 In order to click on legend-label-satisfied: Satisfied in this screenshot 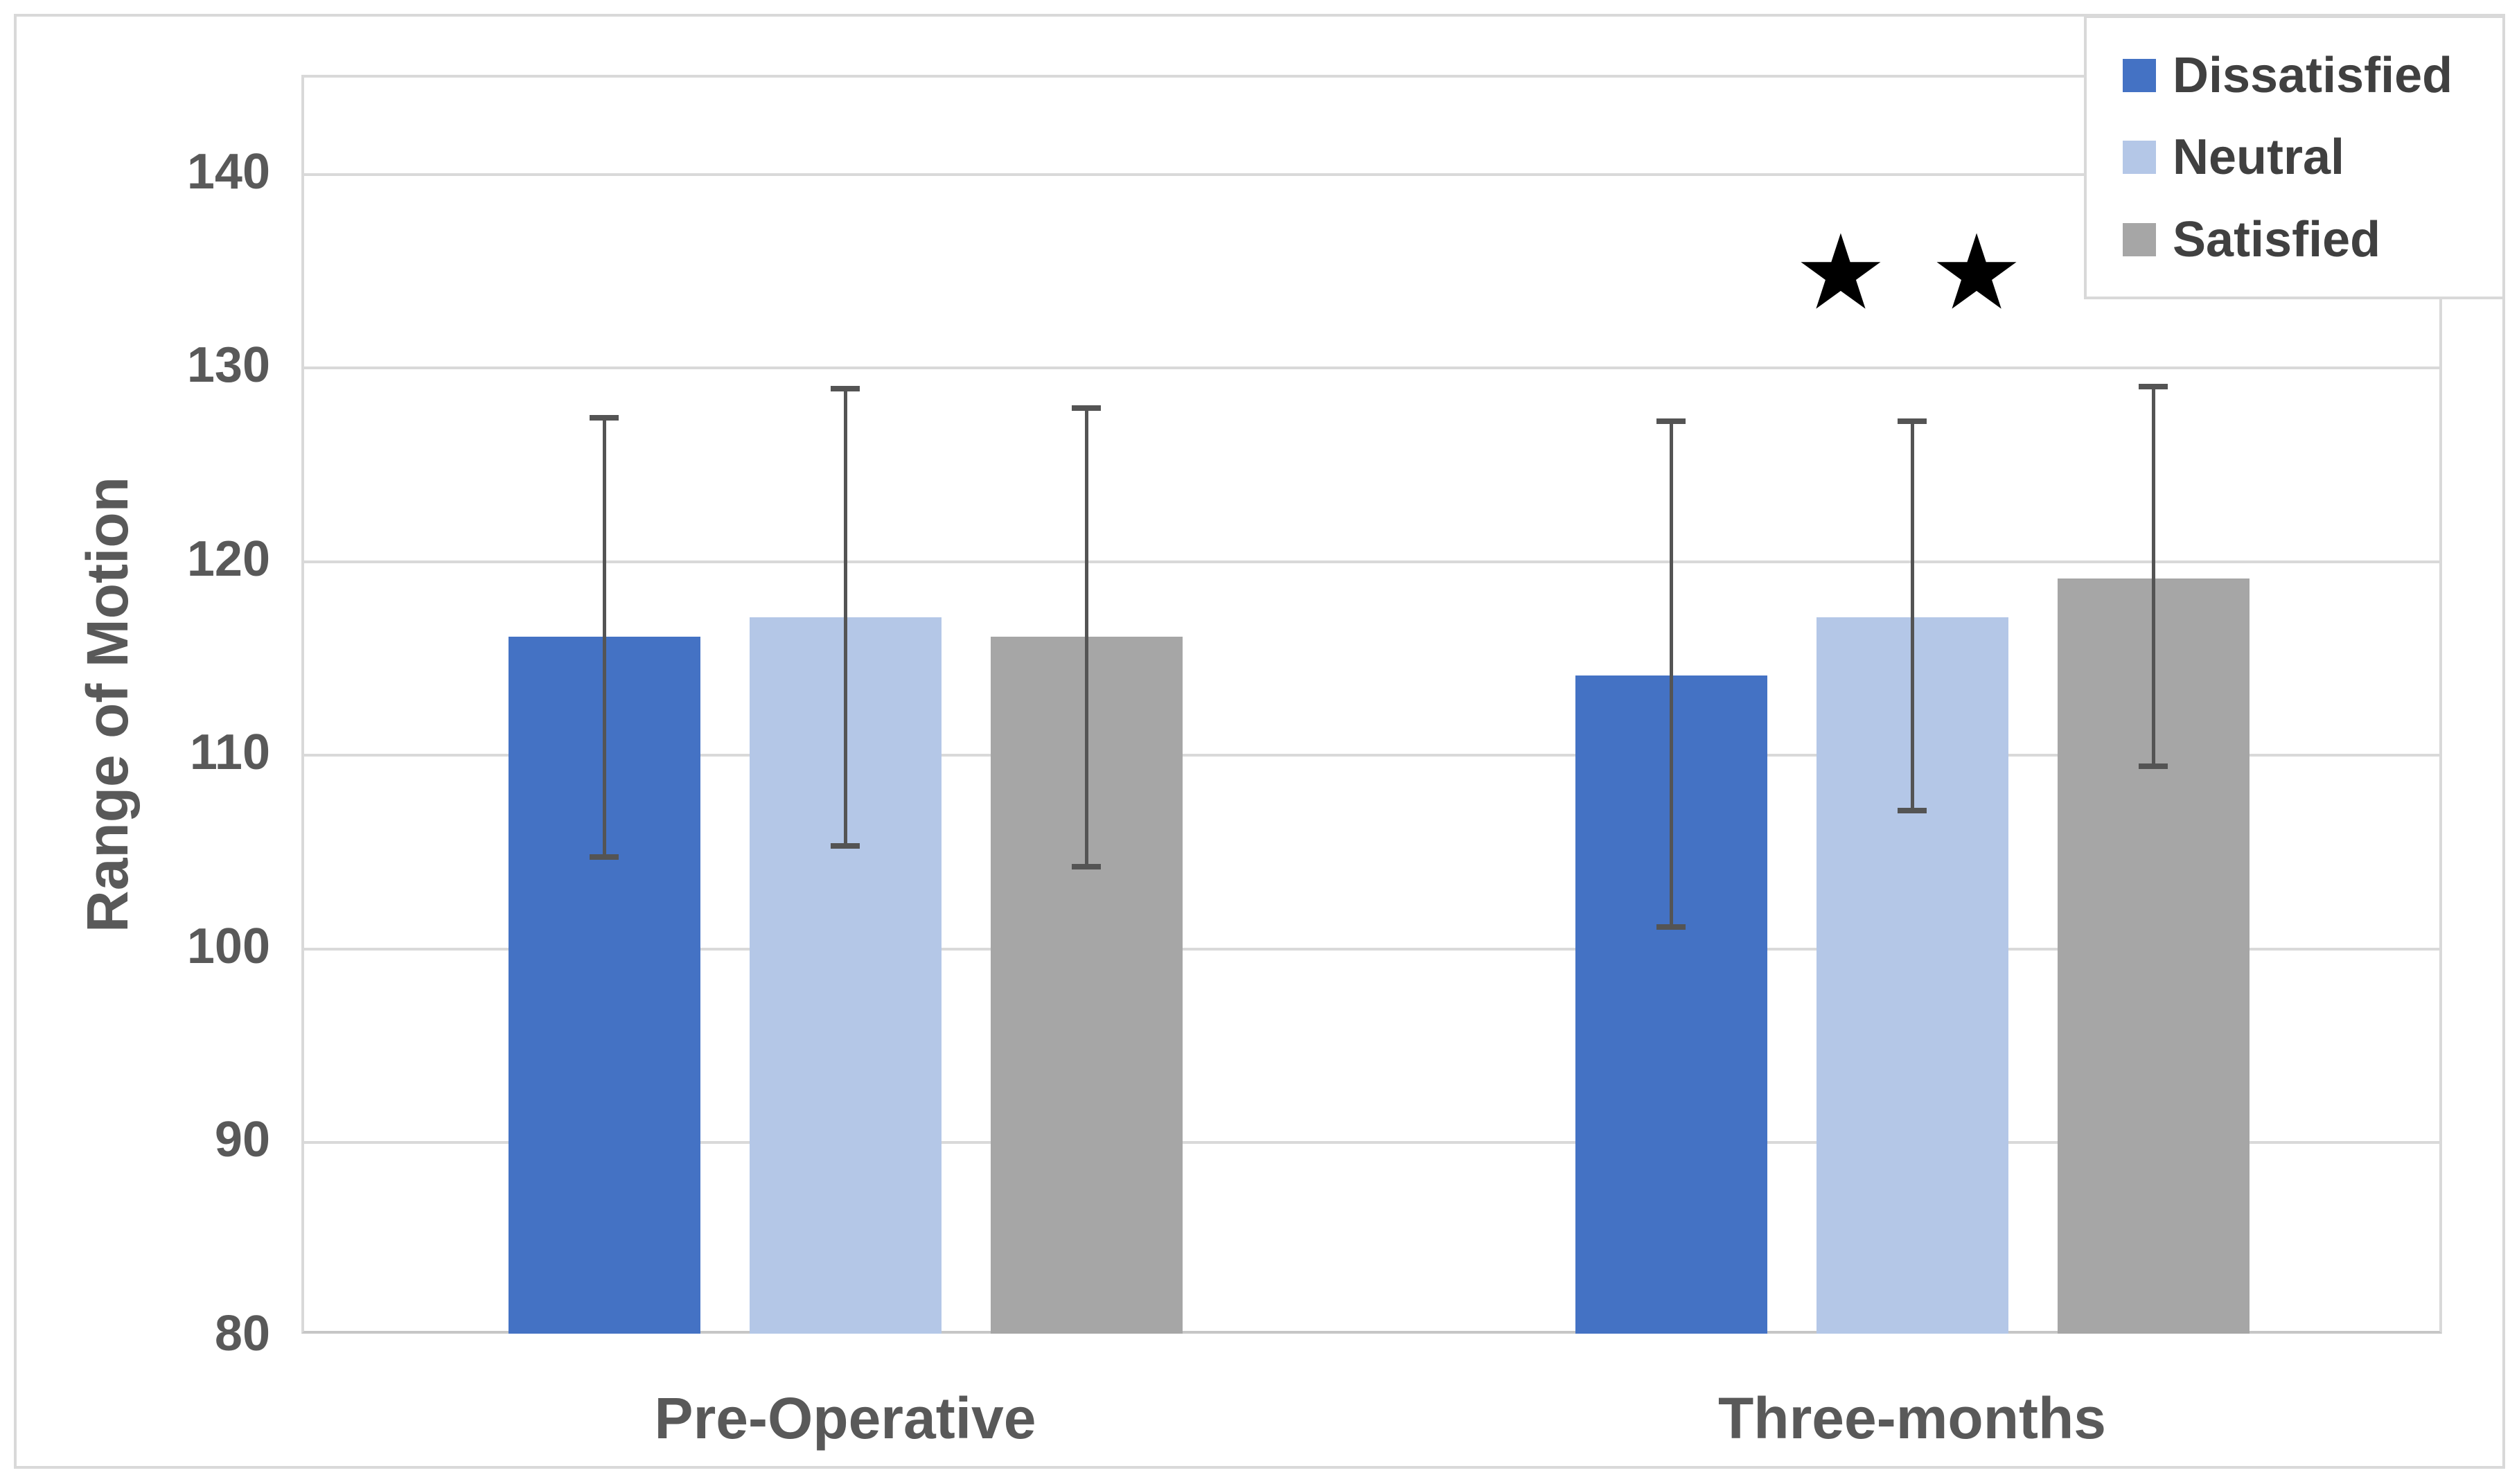, I will do `click(2277, 239)`.